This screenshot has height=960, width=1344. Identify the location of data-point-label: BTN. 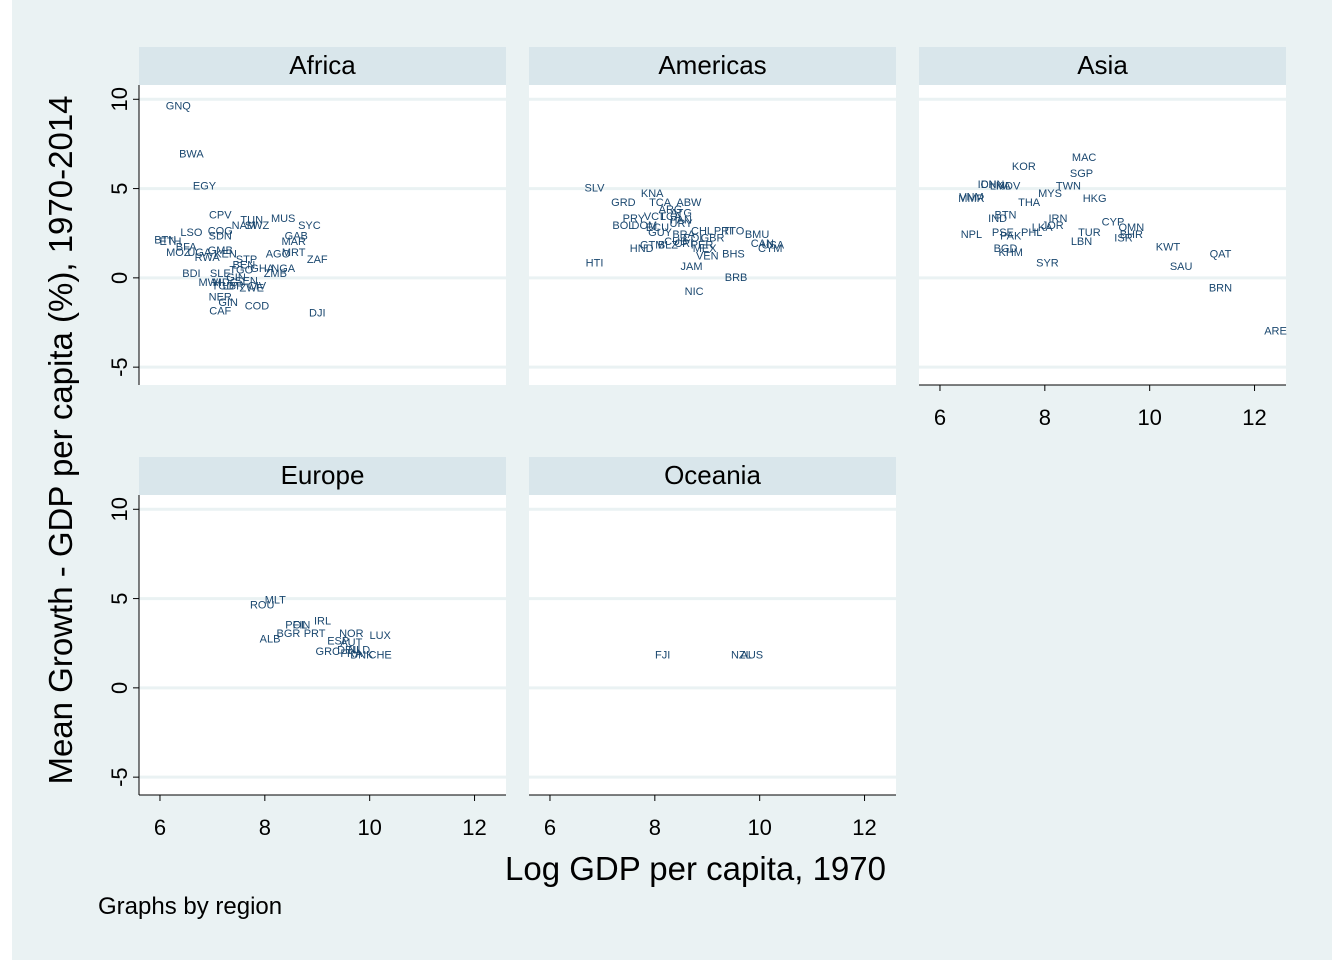
(1006, 215).